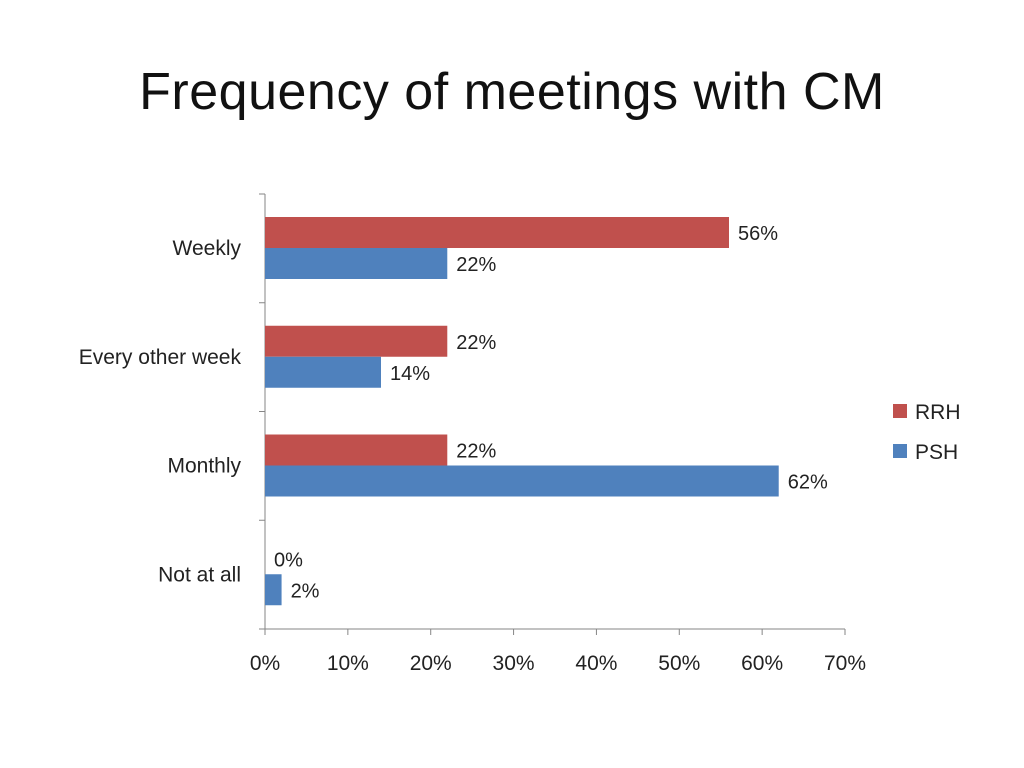 The height and width of the screenshot is (768, 1024). Describe the element at coordinates (431, 663) in the screenshot. I see `x-tick-label: 20%` at that location.